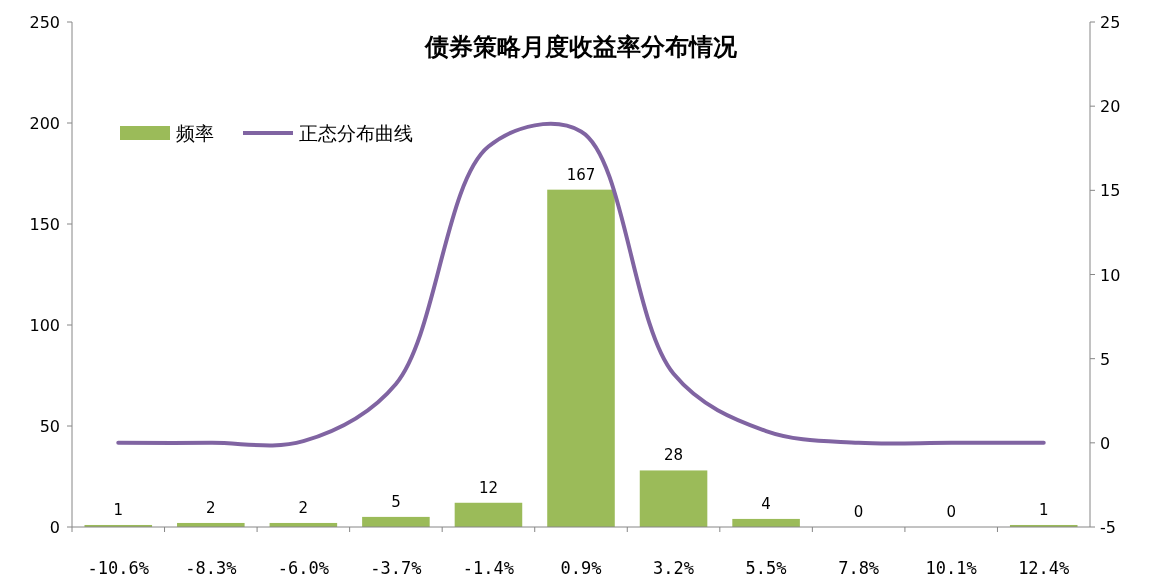 This screenshot has height=578, width=1150. What do you see at coordinates (951, 568) in the screenshot?
I see `x-tick-label: 10.1%` at bounding box center [951, 568].